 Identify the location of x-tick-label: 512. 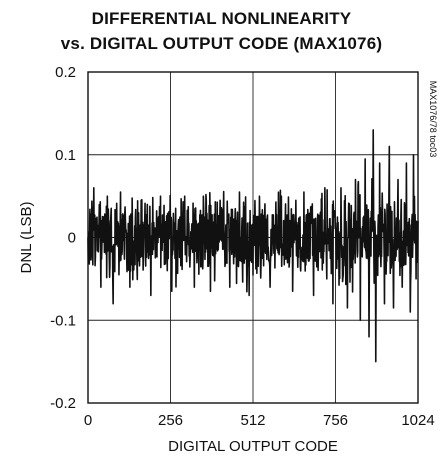
(252, 420).